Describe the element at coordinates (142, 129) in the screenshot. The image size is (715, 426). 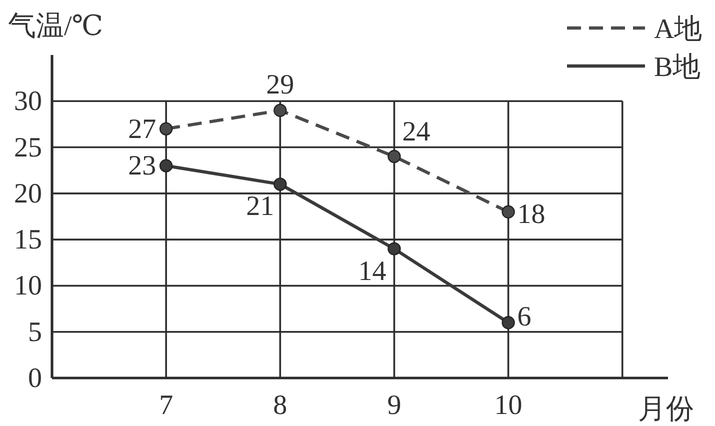
I see `data-label: 27` at that location.